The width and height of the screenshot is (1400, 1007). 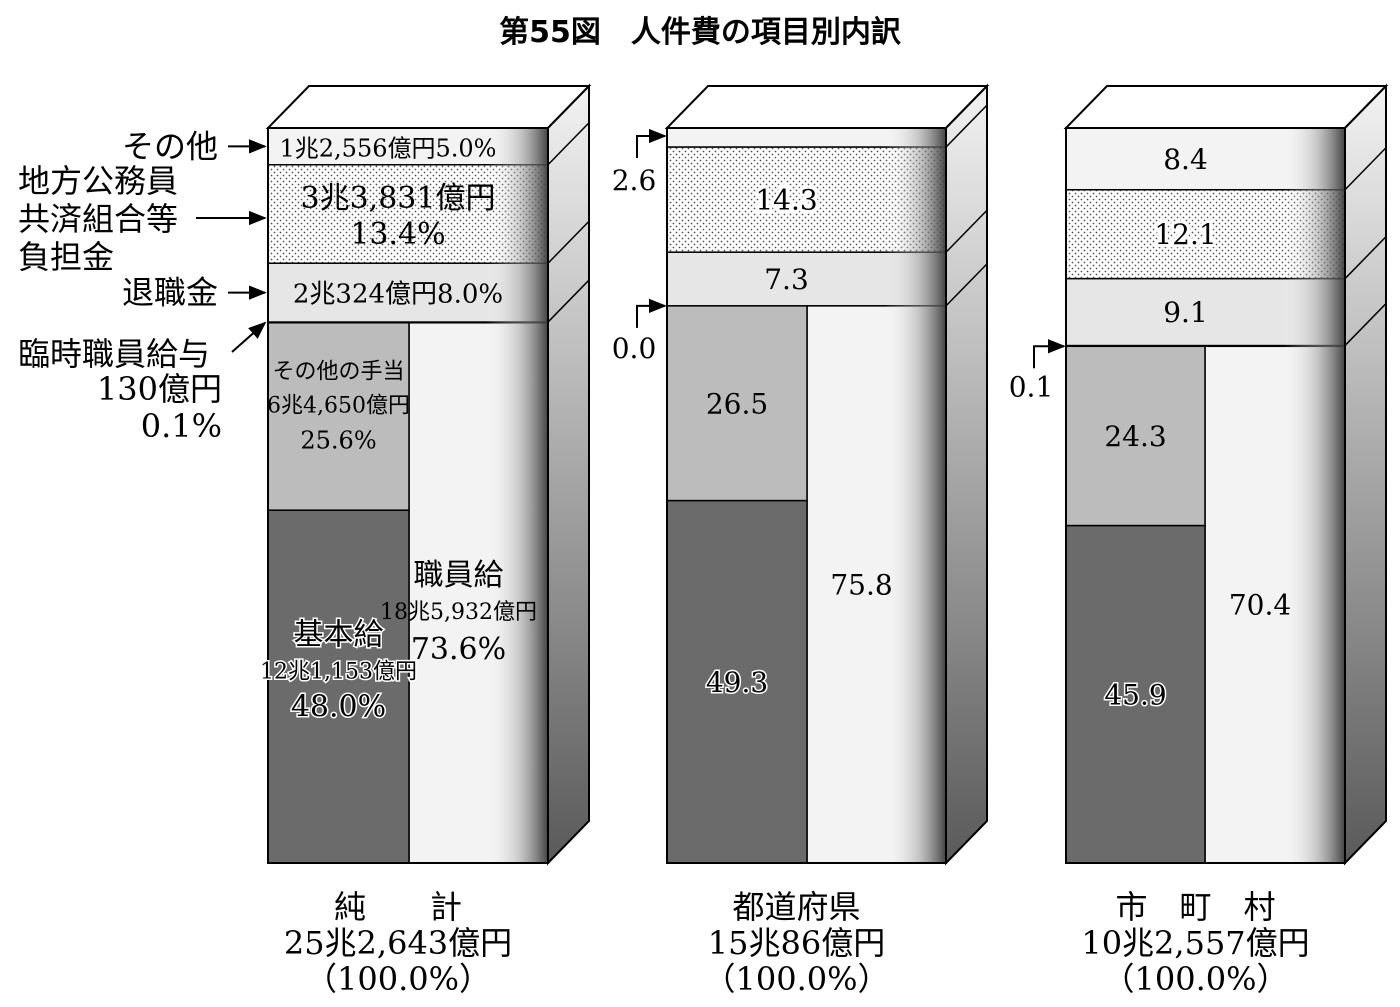 I want to click on label-bar1-kyosai-amount: 3兆3,831億円, so click(x=398, y=198).